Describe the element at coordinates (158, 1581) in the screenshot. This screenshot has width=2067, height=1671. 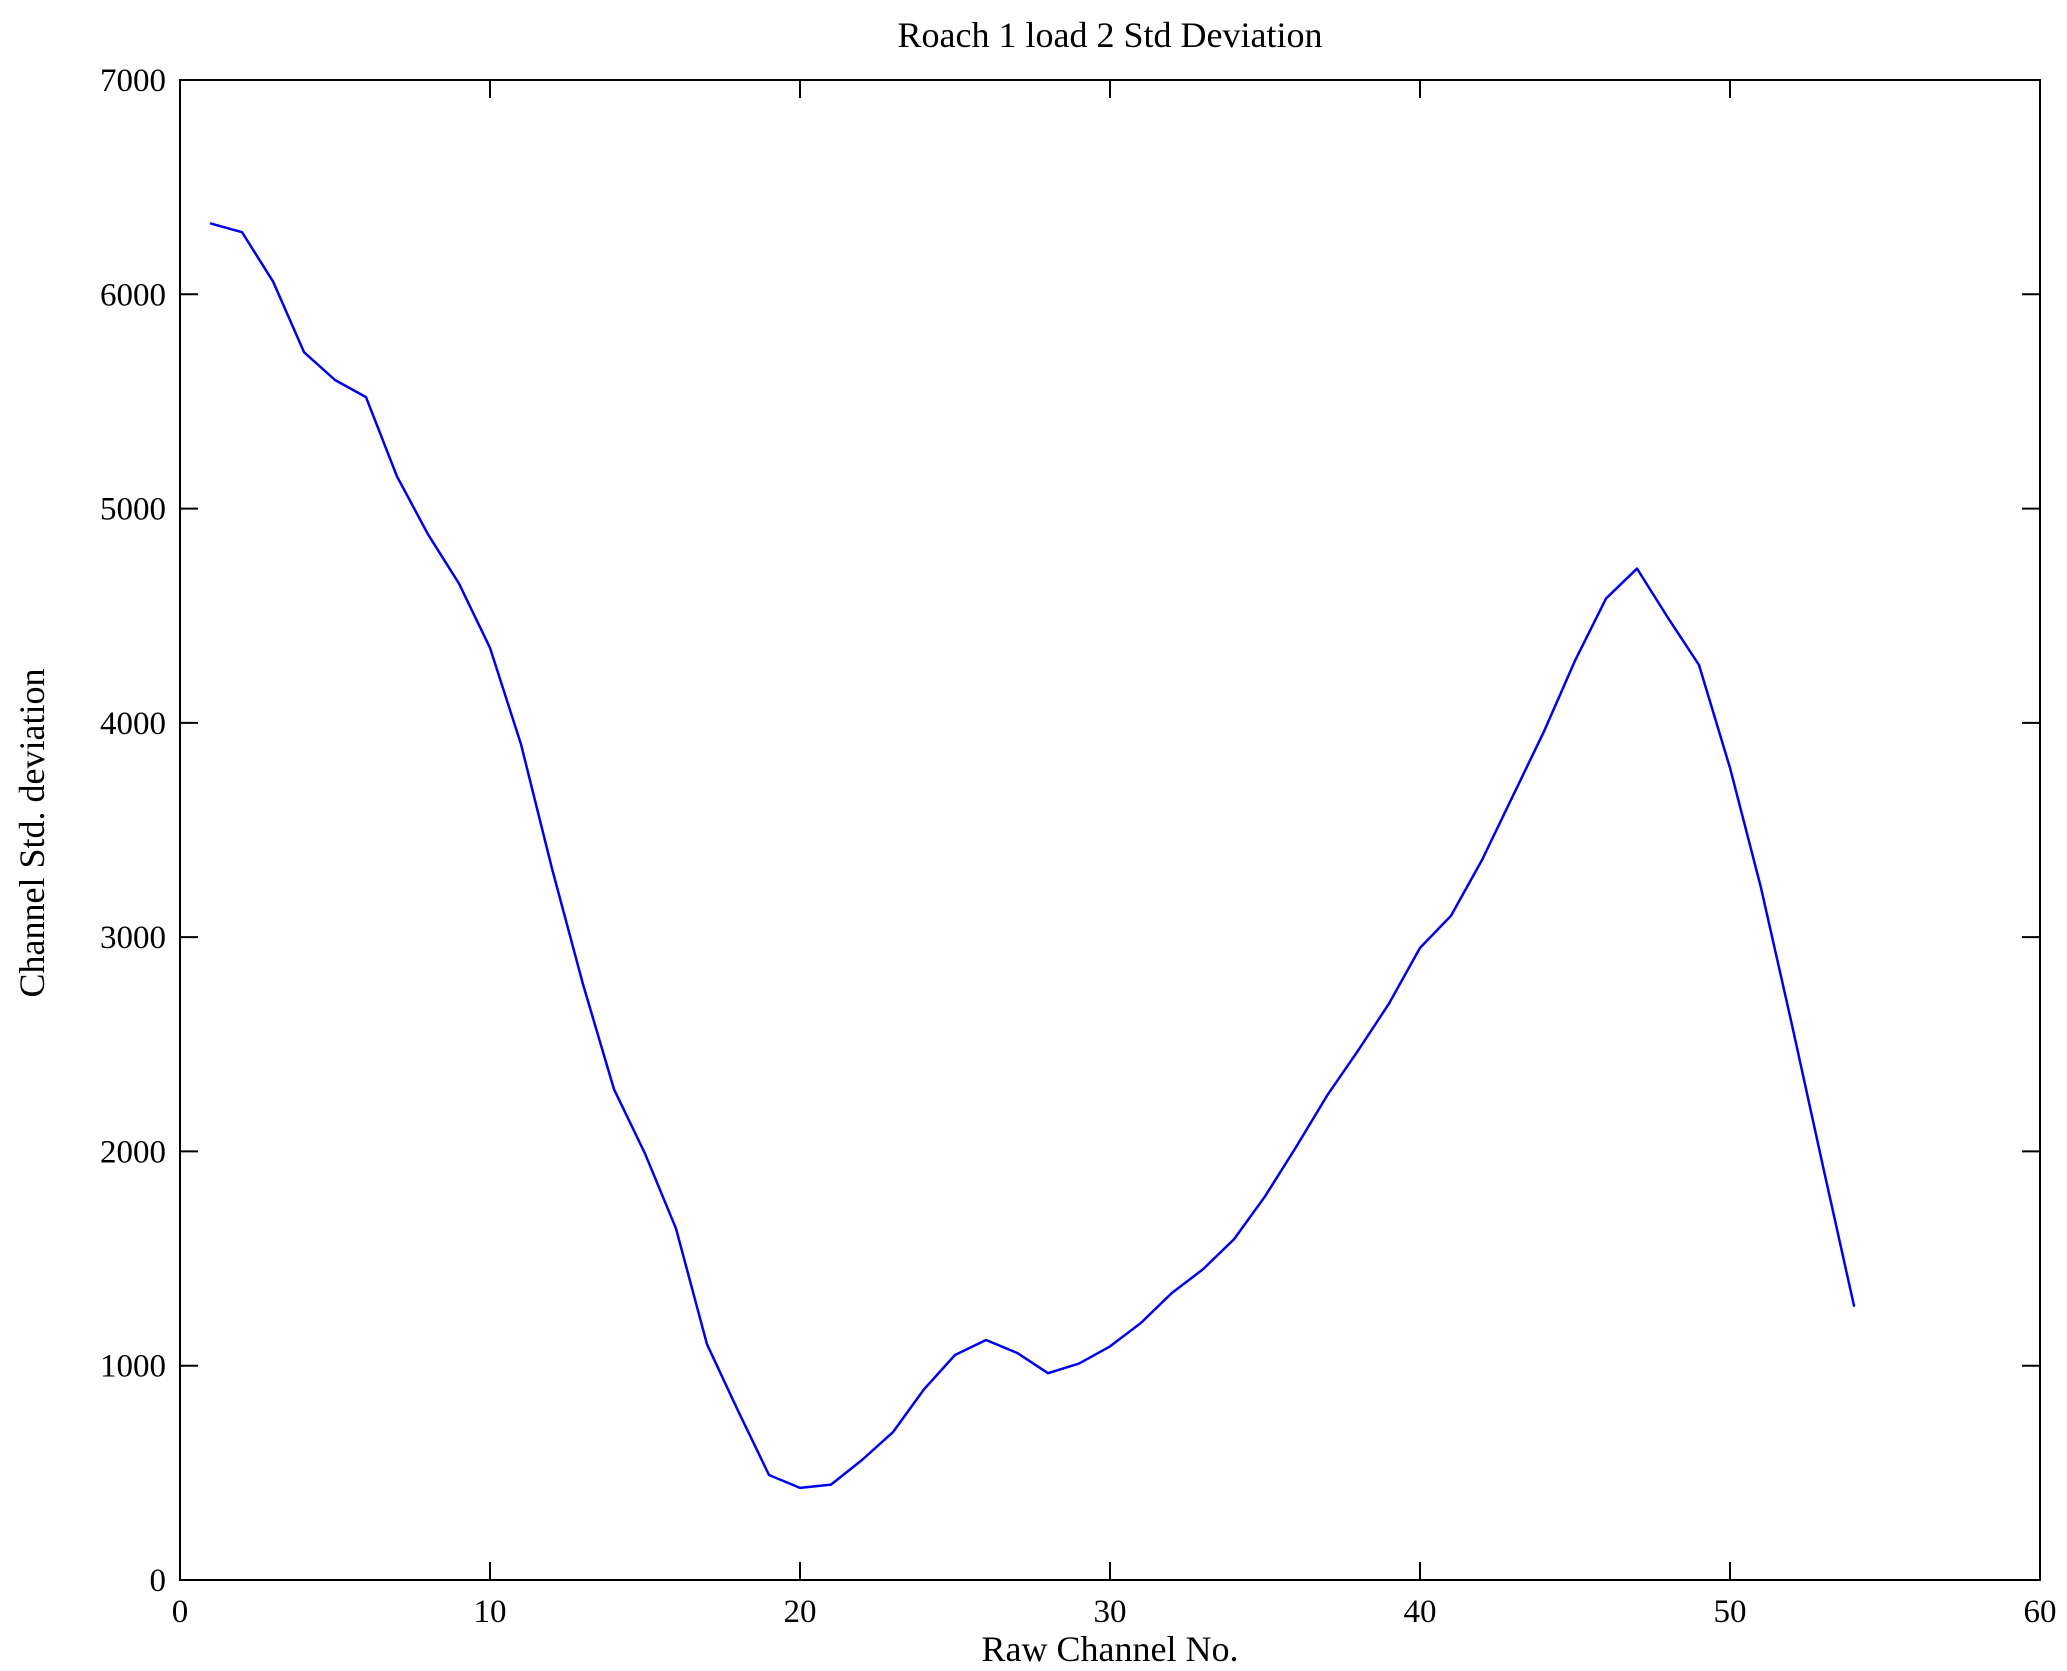
I see `y-tick-label: 0` at that location.